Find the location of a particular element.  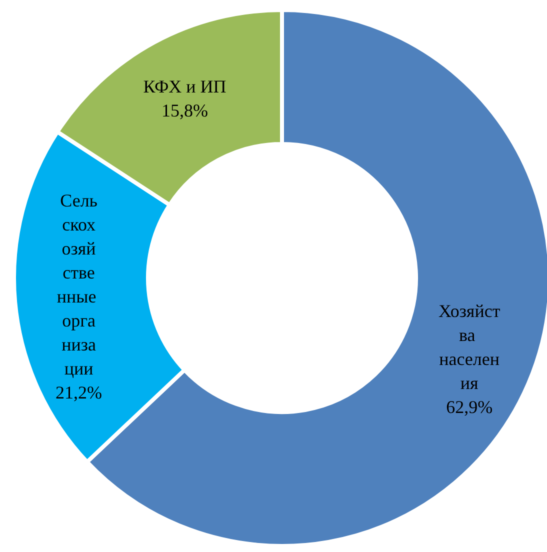

data-label: 62,9% is located at coordinates (469, 406).